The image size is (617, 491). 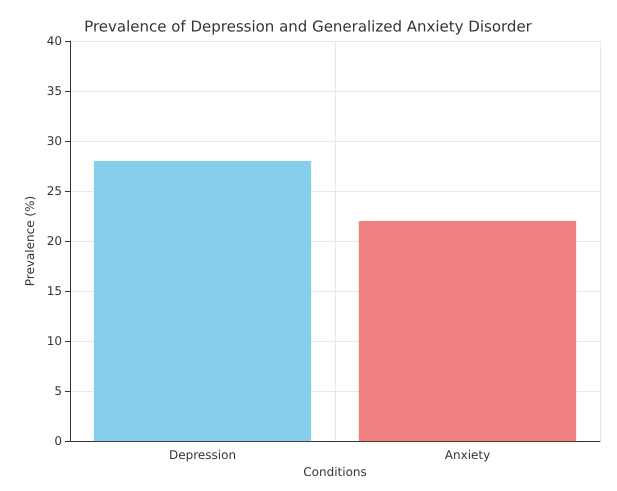 I want to click on chart-title: Prevalence of Depression and Generalized Anxiety Disorder, so click(x=308, y=27).